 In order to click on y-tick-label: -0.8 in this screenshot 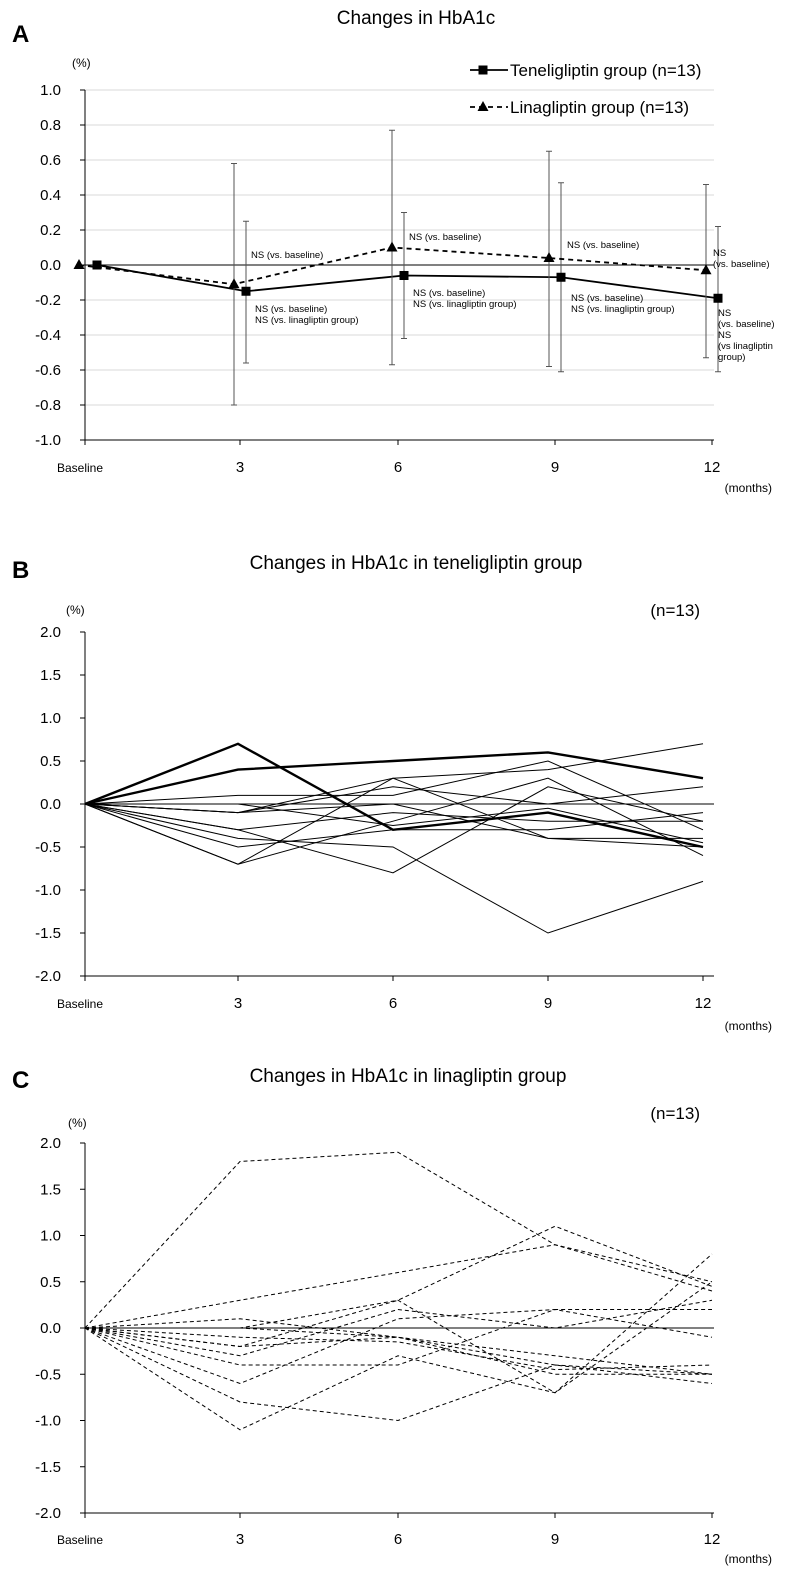, I will do `click(48, 405)`.